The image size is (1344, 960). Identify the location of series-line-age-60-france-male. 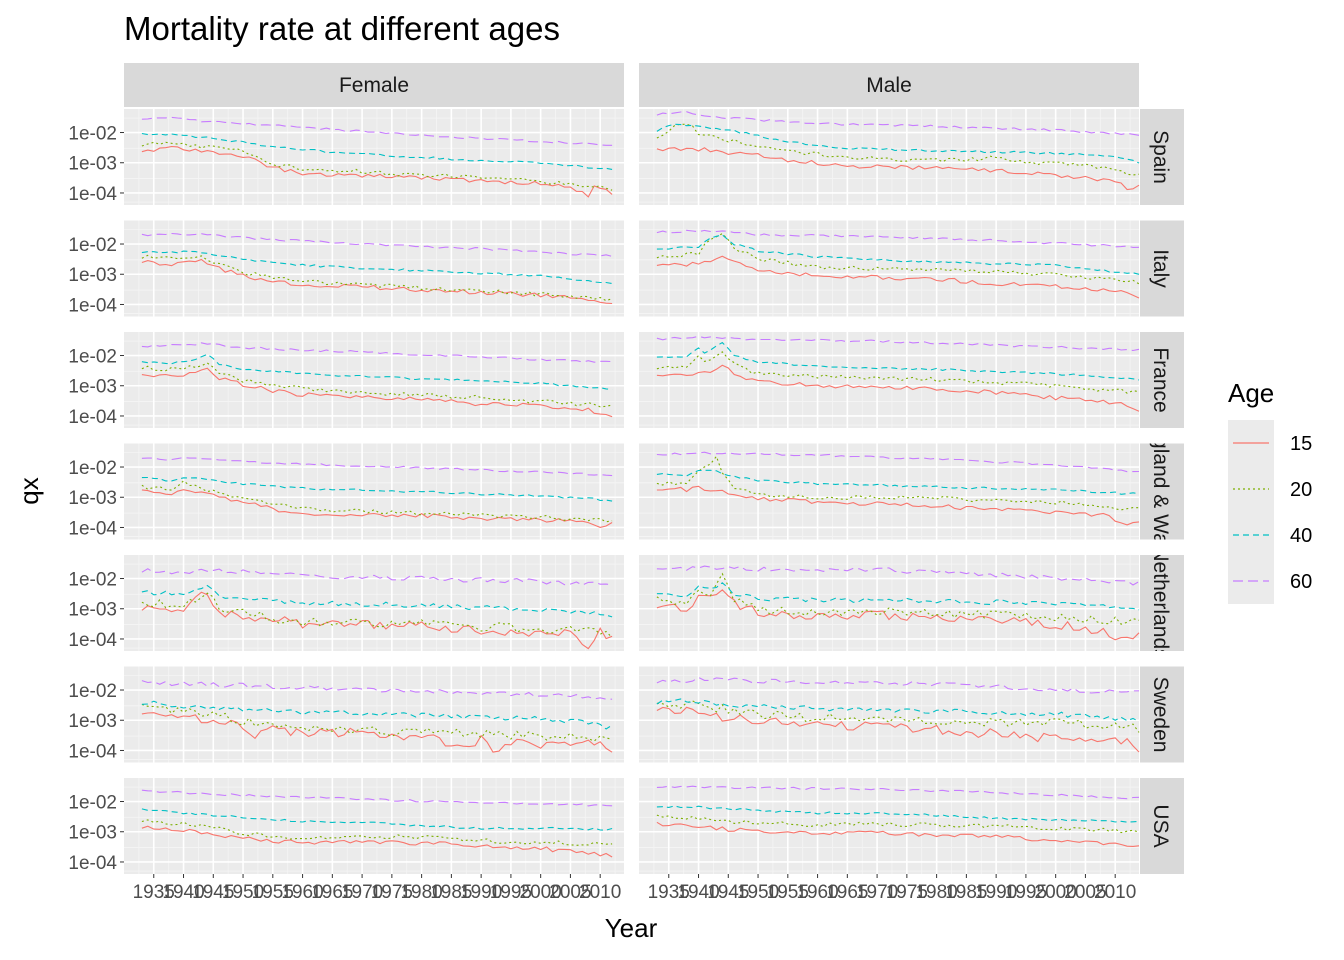
(898, 343).